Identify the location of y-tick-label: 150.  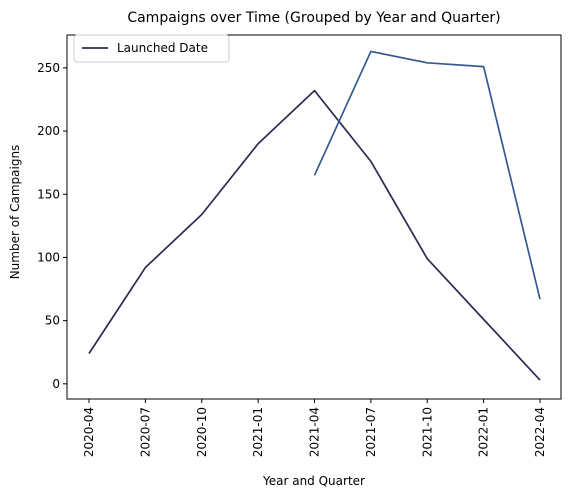
(48, 194).